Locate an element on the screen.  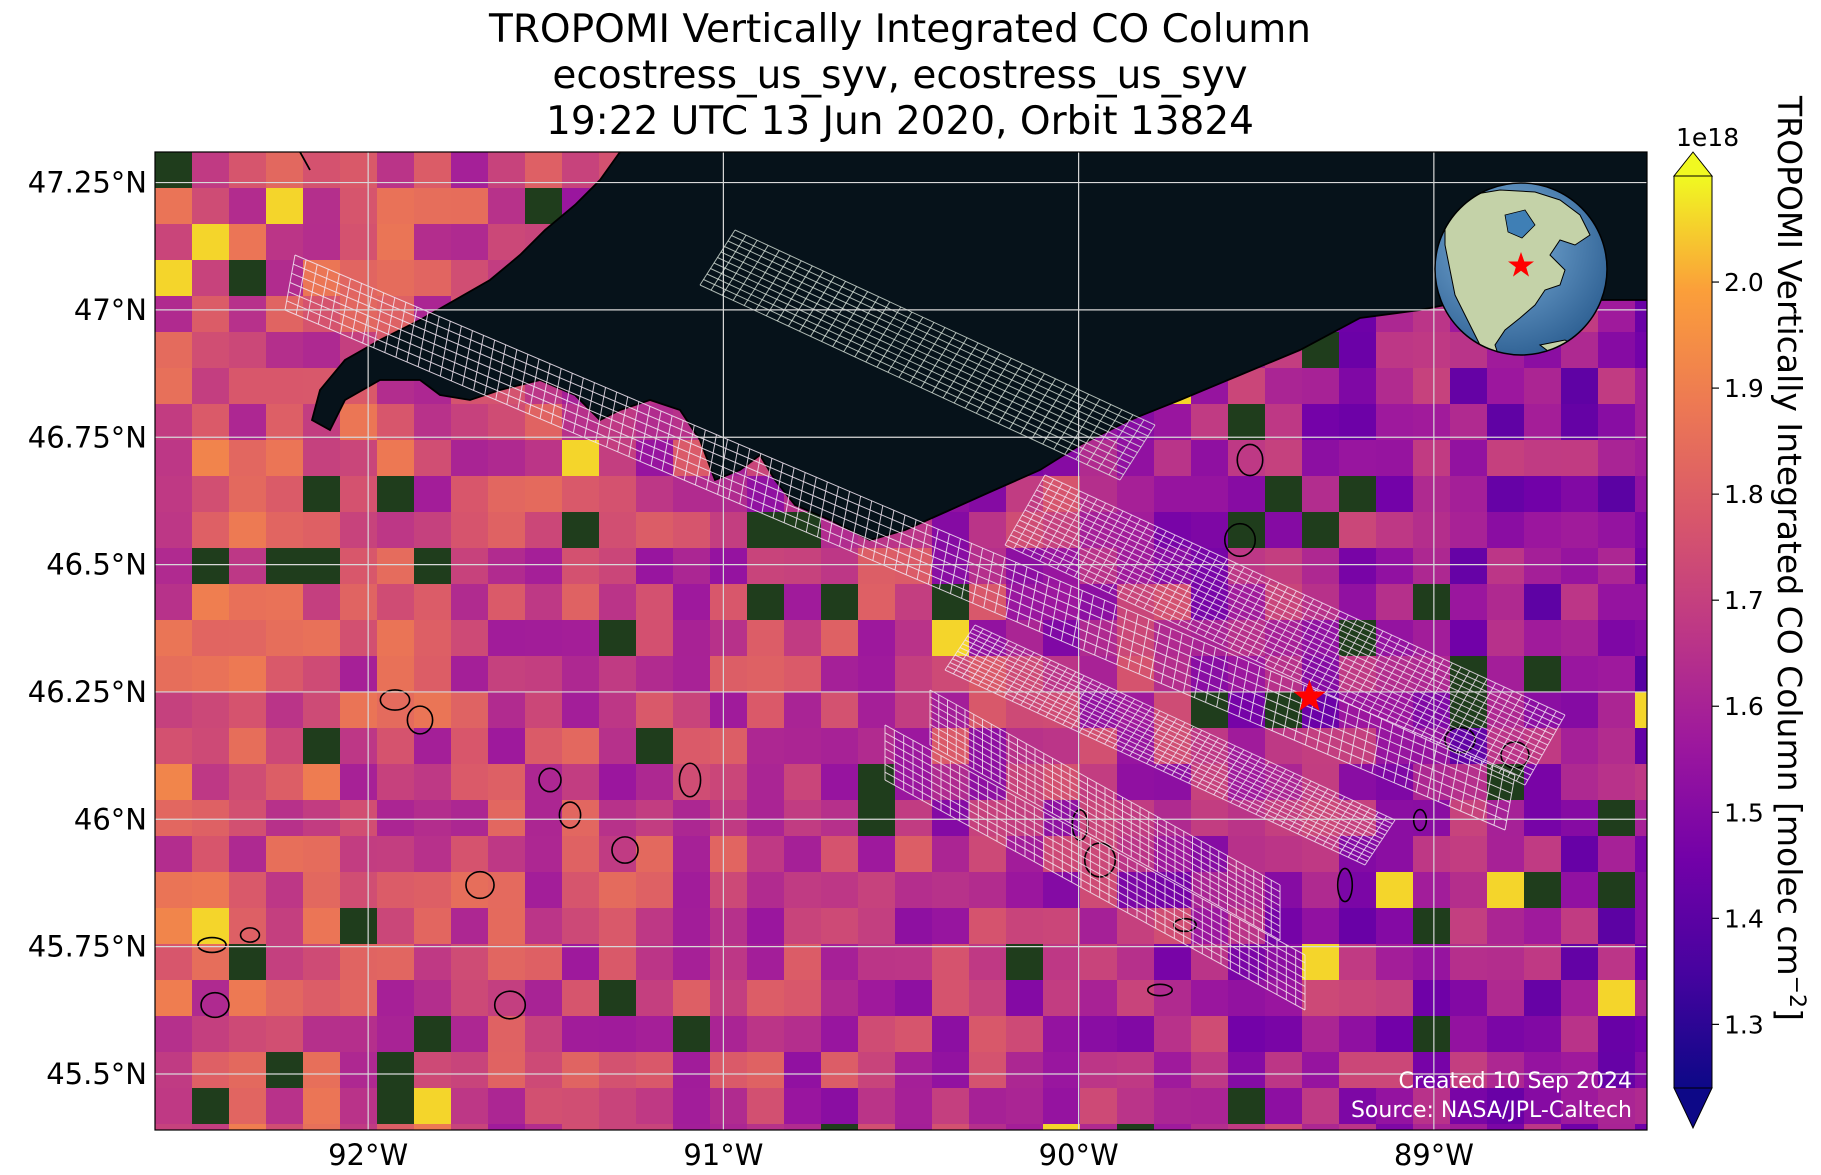
lat-tick-label: 47°N is located at coordinates (110, 310).